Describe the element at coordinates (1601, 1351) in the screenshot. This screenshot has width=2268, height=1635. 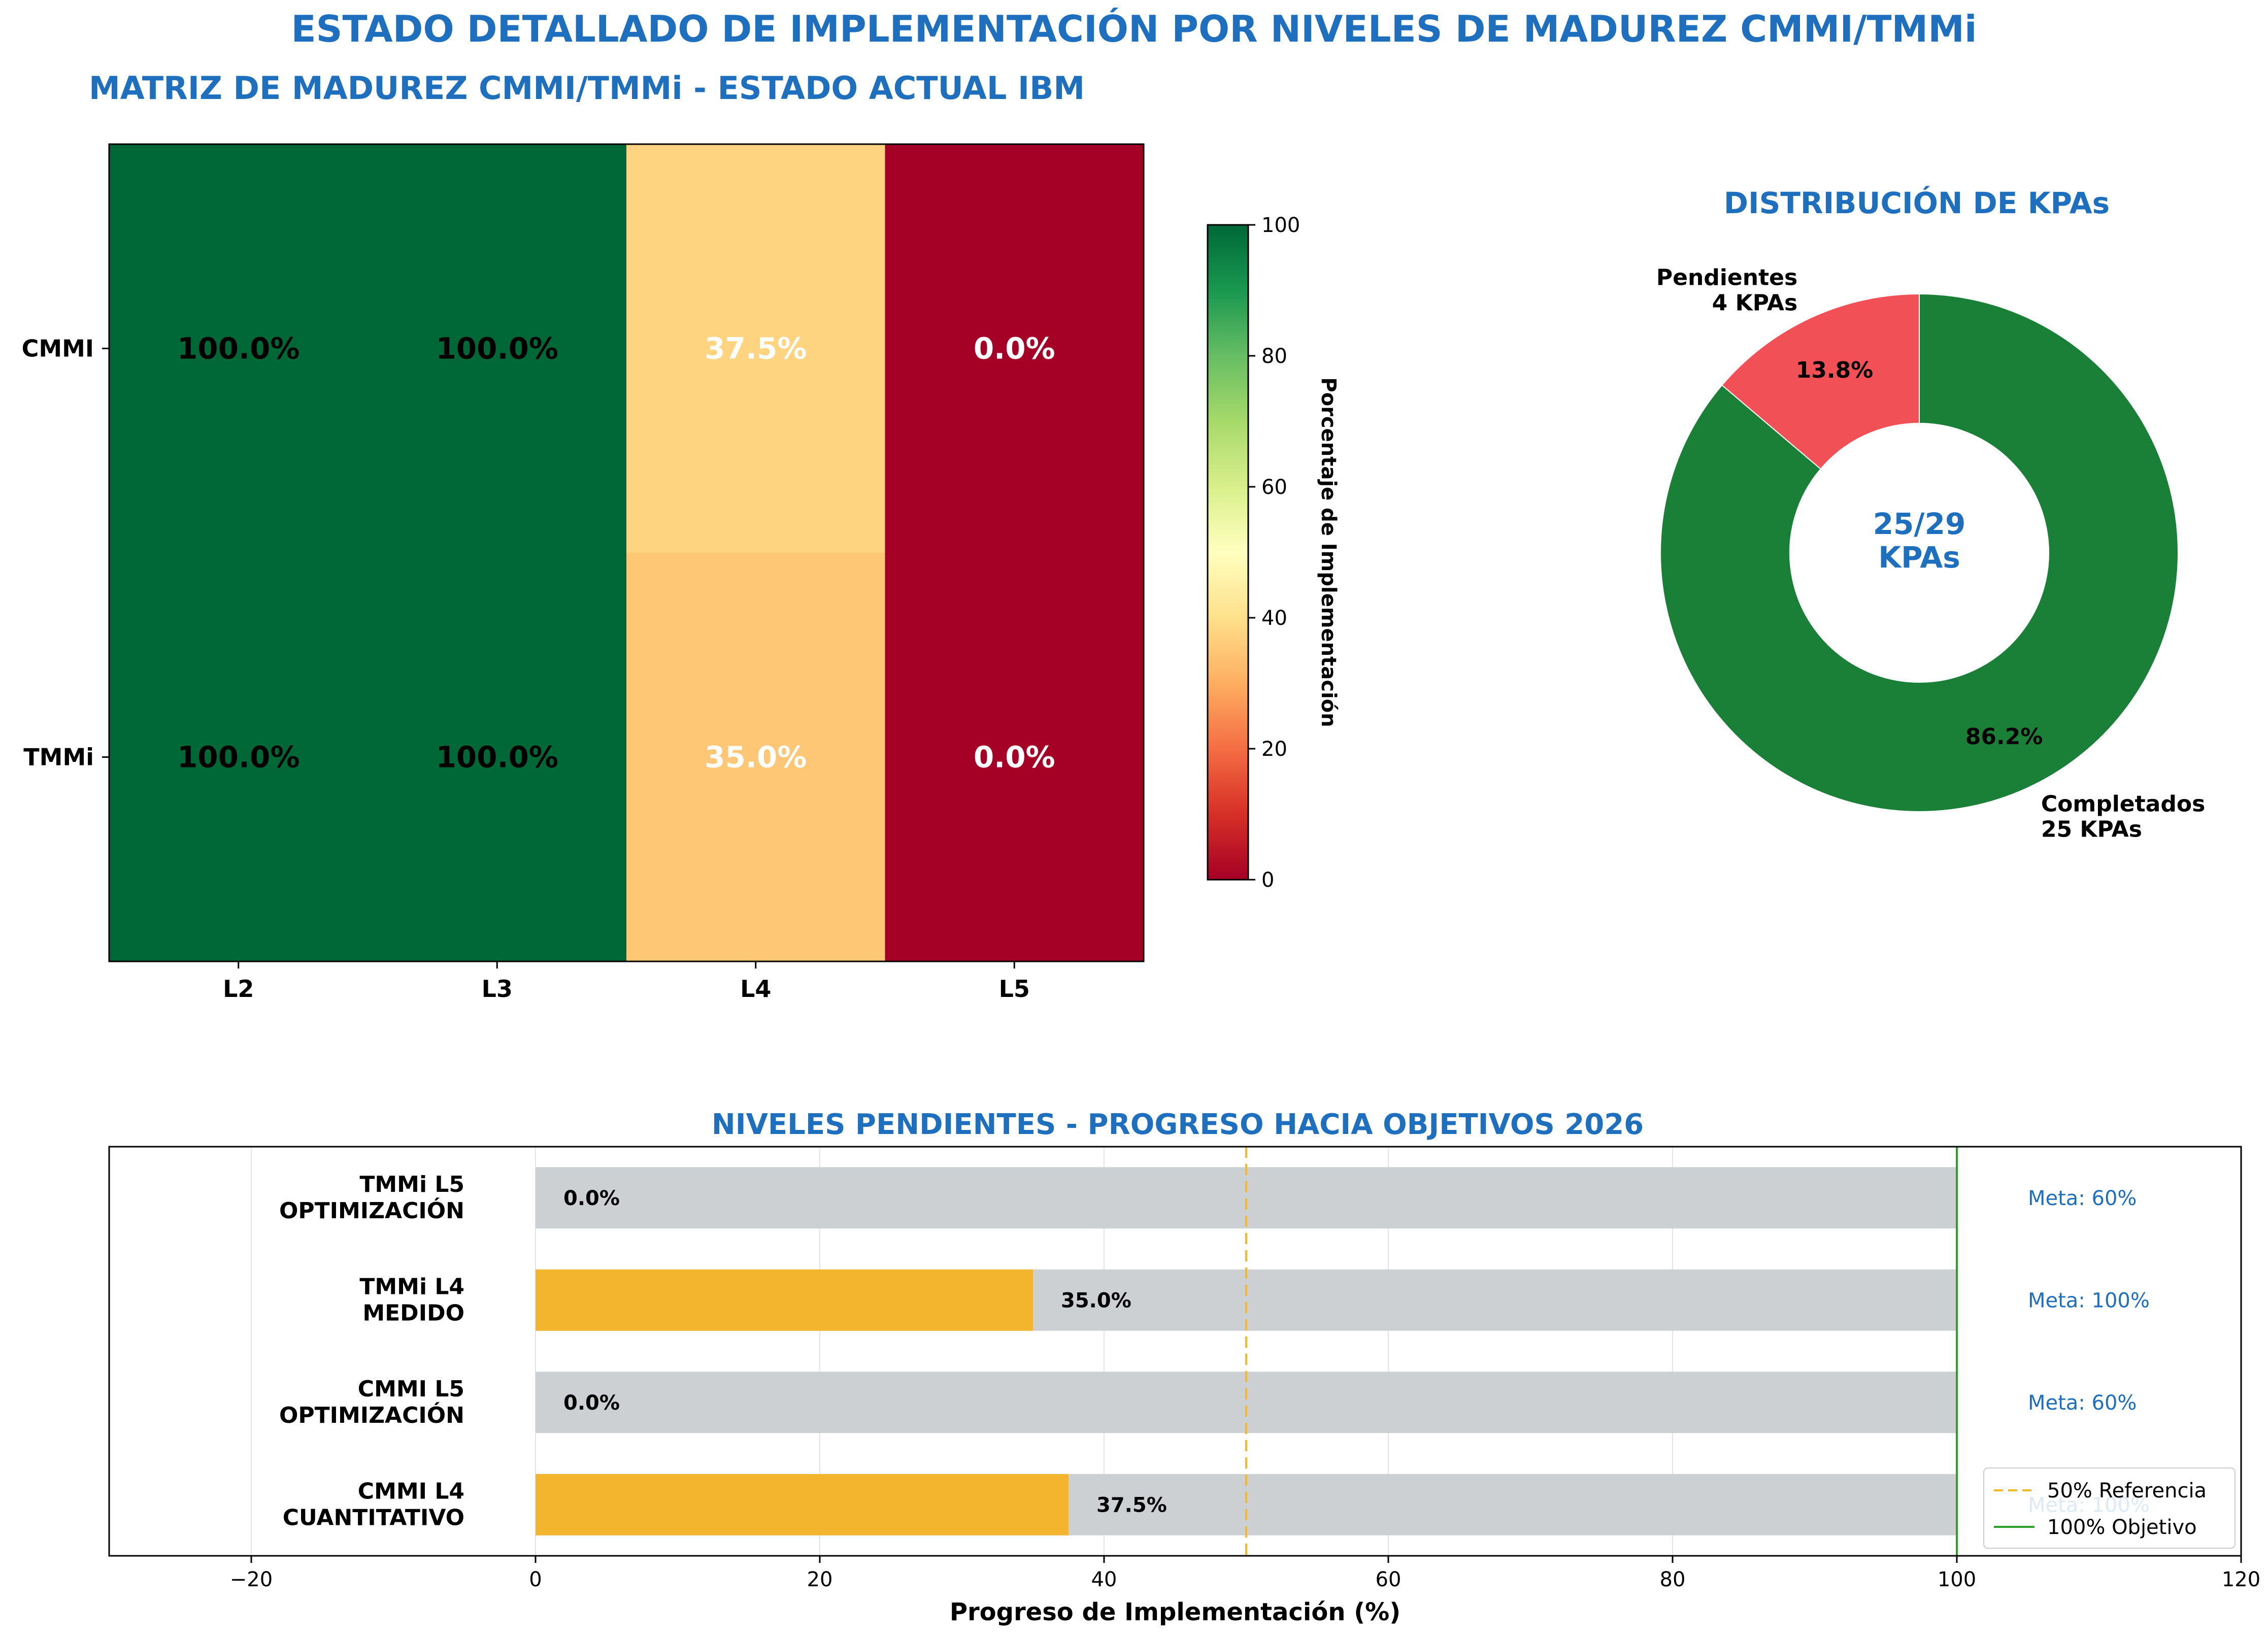
I see `reference-lines` at that location.